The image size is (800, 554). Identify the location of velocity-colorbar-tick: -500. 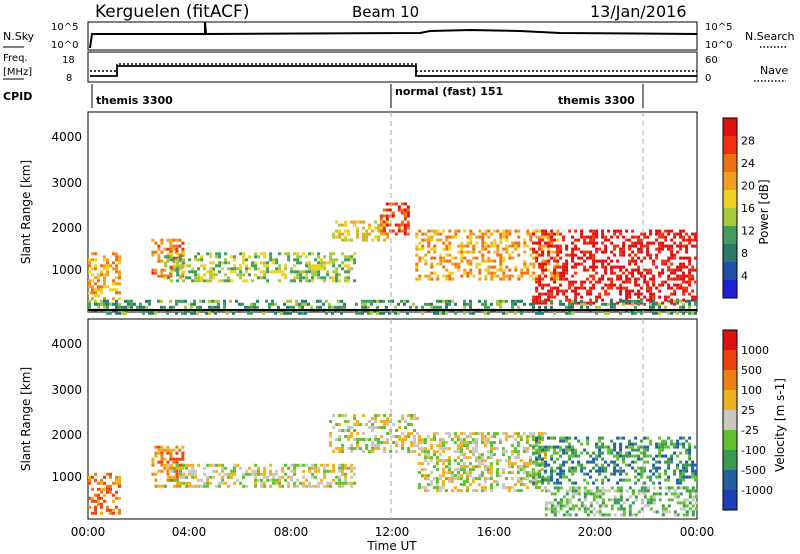
(753, 470).